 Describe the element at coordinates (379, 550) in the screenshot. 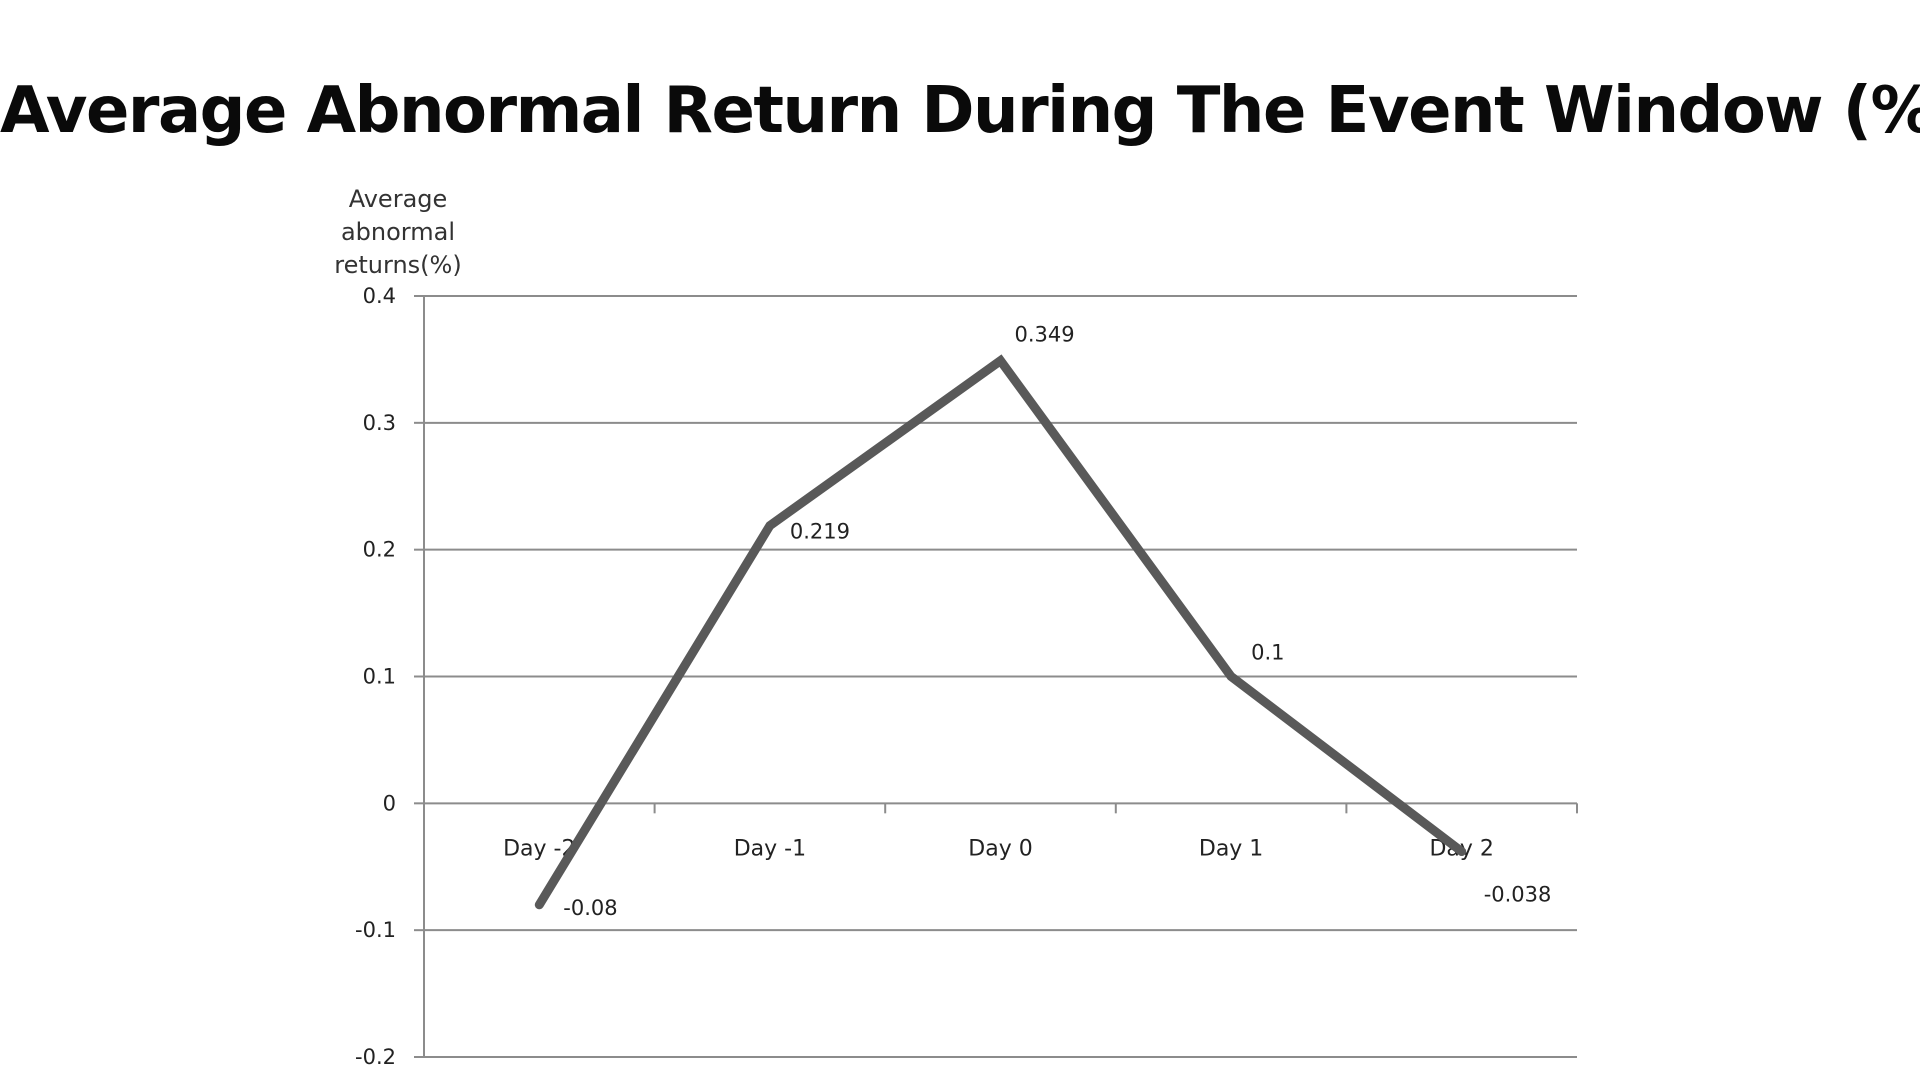

I see `y-tick-label: 0.2` at that location.